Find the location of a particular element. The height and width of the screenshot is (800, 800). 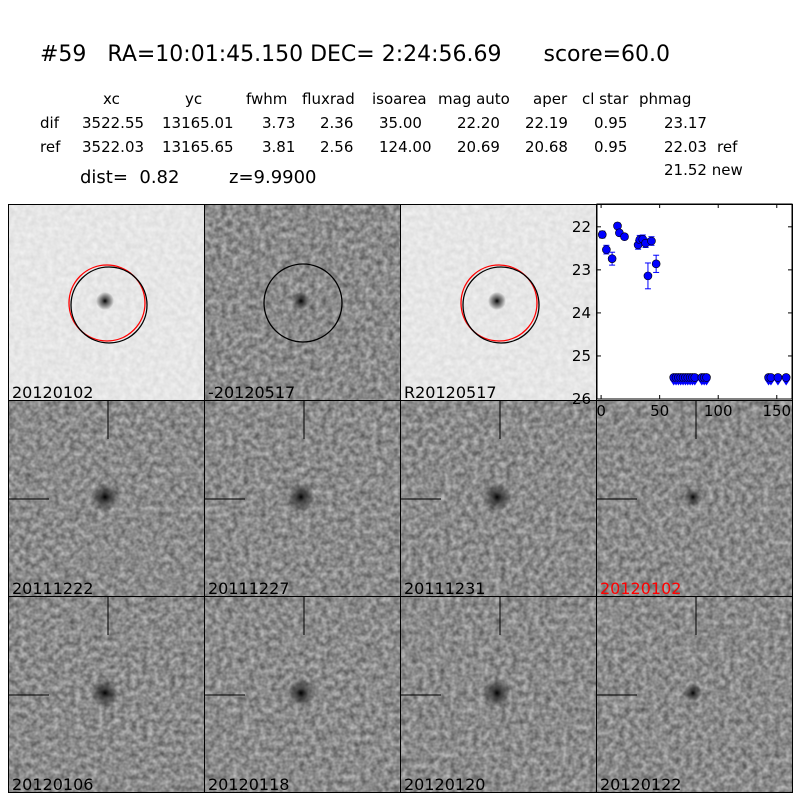

stamp-date-label: 20111231 is located at coordinates (445, 588).